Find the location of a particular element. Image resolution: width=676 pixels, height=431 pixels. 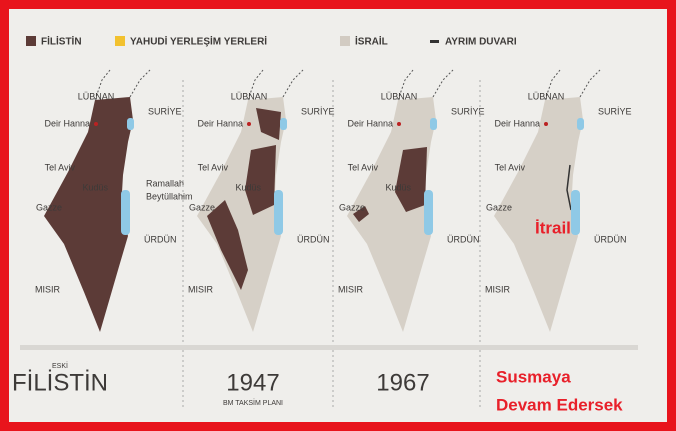

legend-label: YAHUDİ YERLEŞİM YERLERİ is located at coordinates (198, 41).